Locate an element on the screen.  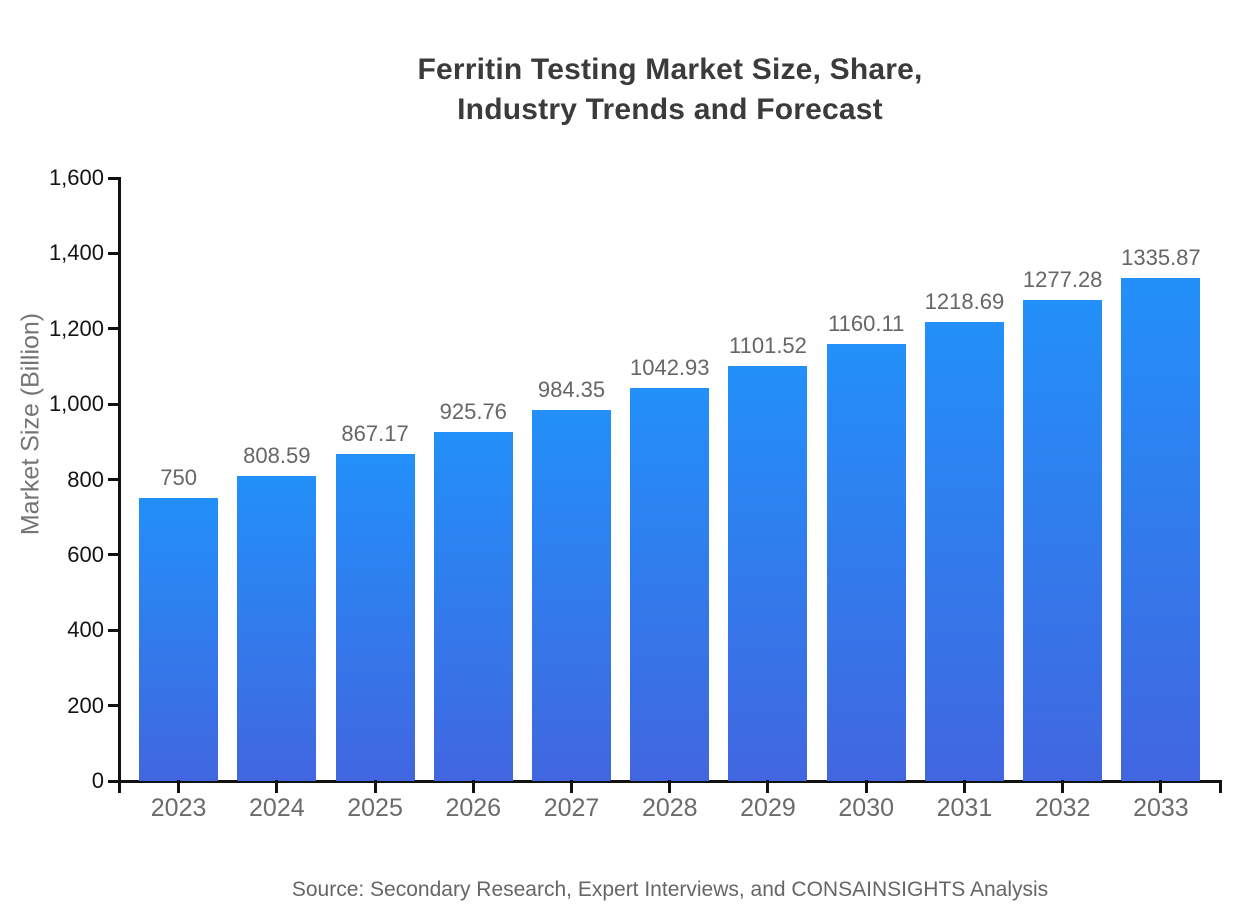
y-tick-label: 800 is located at coordinates (85, 479).